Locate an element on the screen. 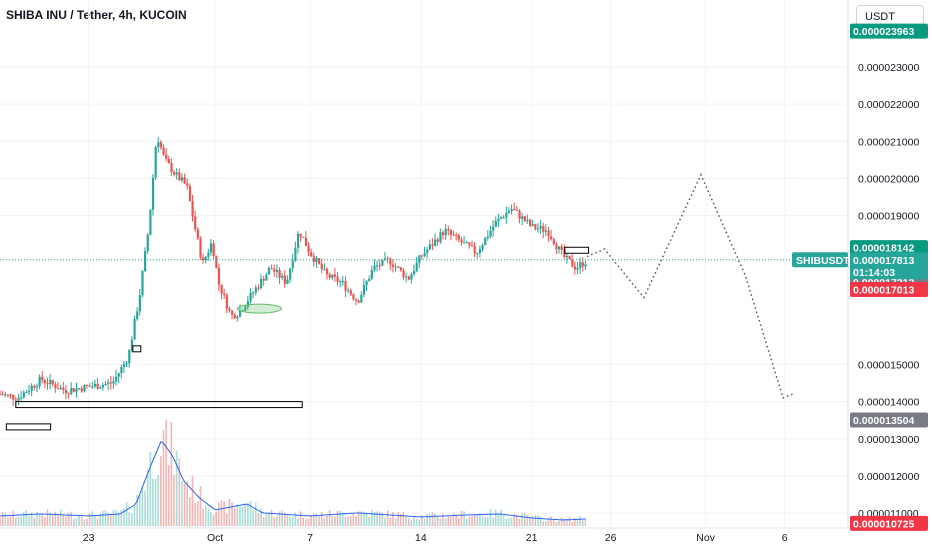  price-tick-label: 0.000021000 is located at coordinates (888, 142).